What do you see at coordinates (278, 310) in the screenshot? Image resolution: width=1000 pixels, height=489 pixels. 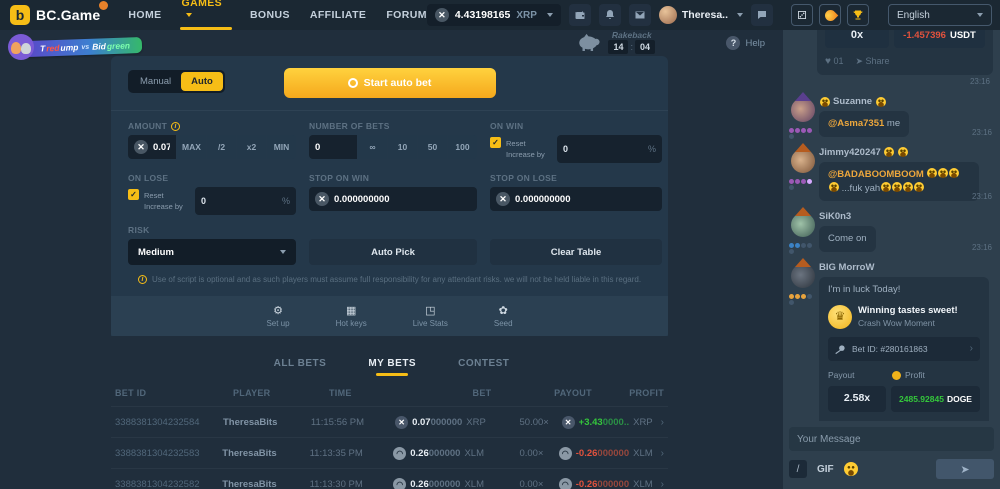 I see `gear-icon: ⚙` at bounding box center [278, 310].